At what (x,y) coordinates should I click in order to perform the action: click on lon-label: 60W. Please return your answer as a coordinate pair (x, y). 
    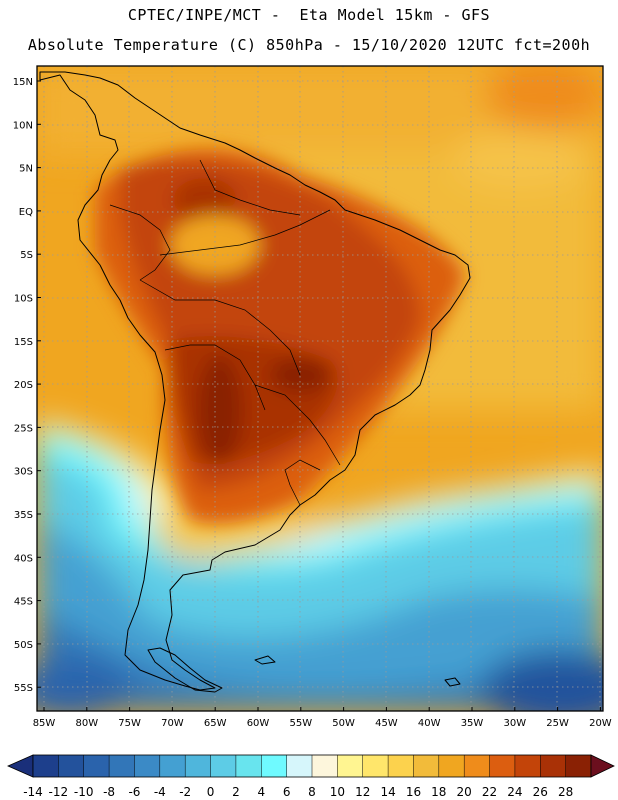
    Looking at the image, I should click on (258, 723).